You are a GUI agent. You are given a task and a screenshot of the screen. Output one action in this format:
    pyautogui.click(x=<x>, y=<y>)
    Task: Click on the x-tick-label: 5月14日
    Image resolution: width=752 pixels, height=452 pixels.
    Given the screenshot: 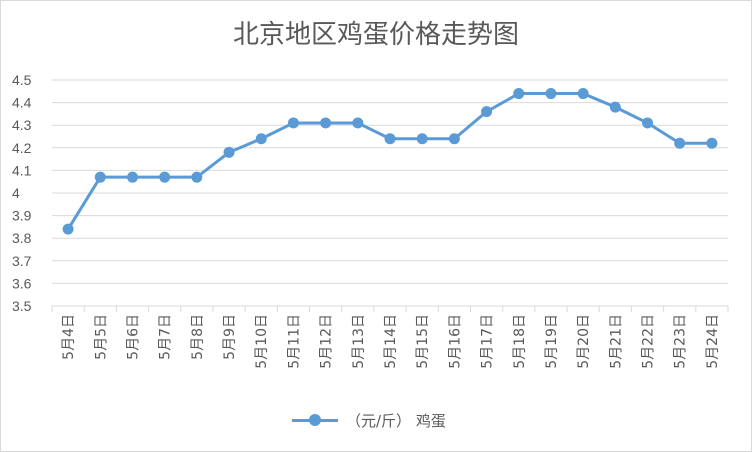 What is the action you would take?
    pyautogui.click(x=391, y=341)
    